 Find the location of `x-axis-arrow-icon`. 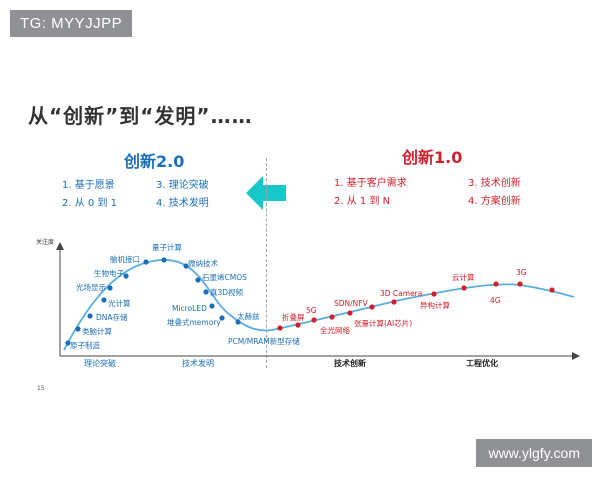

x-axis-arrow-icon is located at coordinates (576, 356).